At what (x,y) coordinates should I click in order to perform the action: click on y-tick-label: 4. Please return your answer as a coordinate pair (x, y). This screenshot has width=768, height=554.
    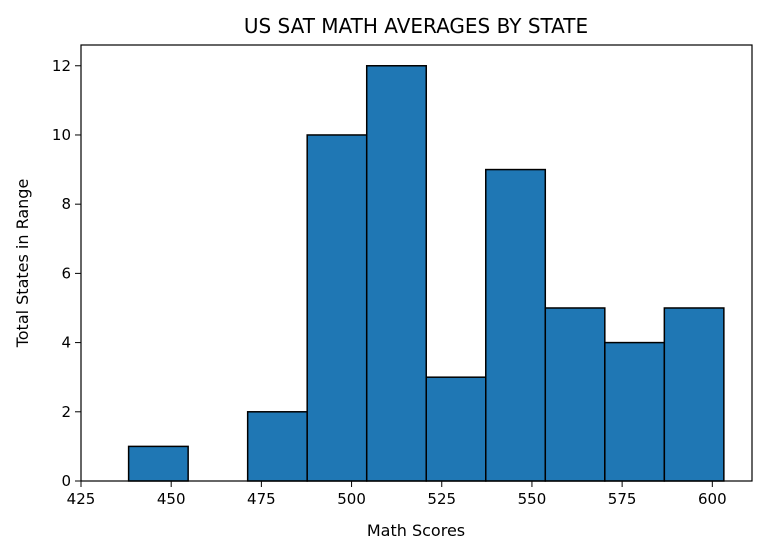
    Looking at the image, I should click on (66, 343).